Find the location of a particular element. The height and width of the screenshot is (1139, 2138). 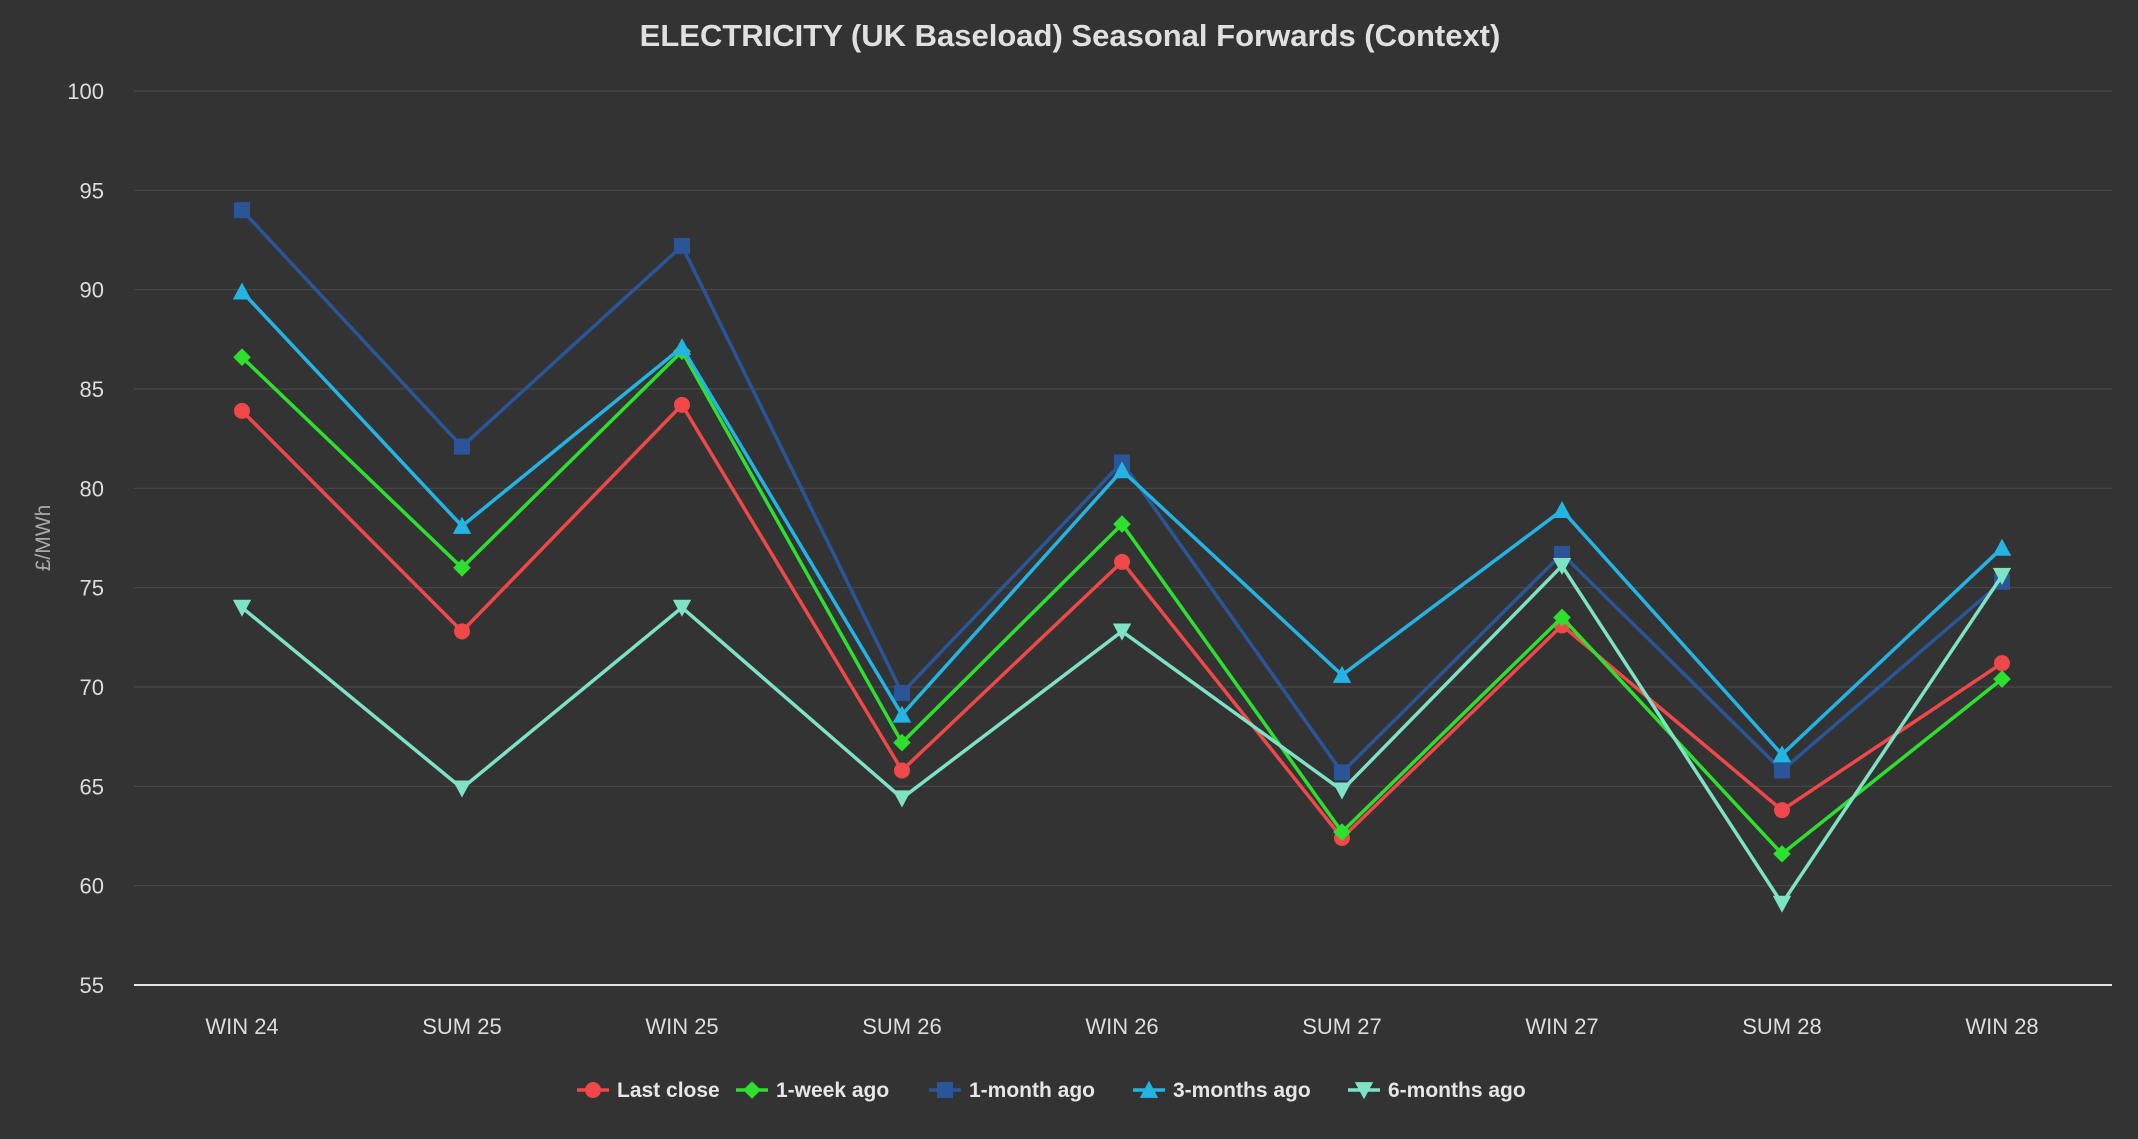

x-tick-label: SUM 28 is located at coordinates (1781, 1026).